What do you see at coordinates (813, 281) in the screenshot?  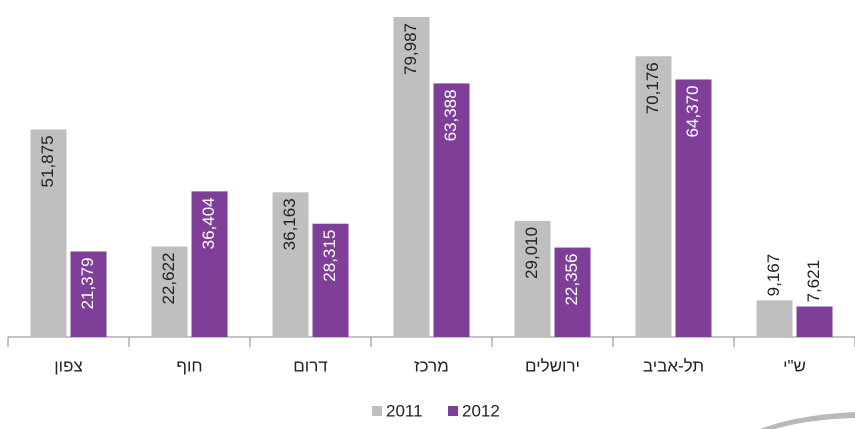 I see `data-label: 7,621` at bounding box center [813, 281].